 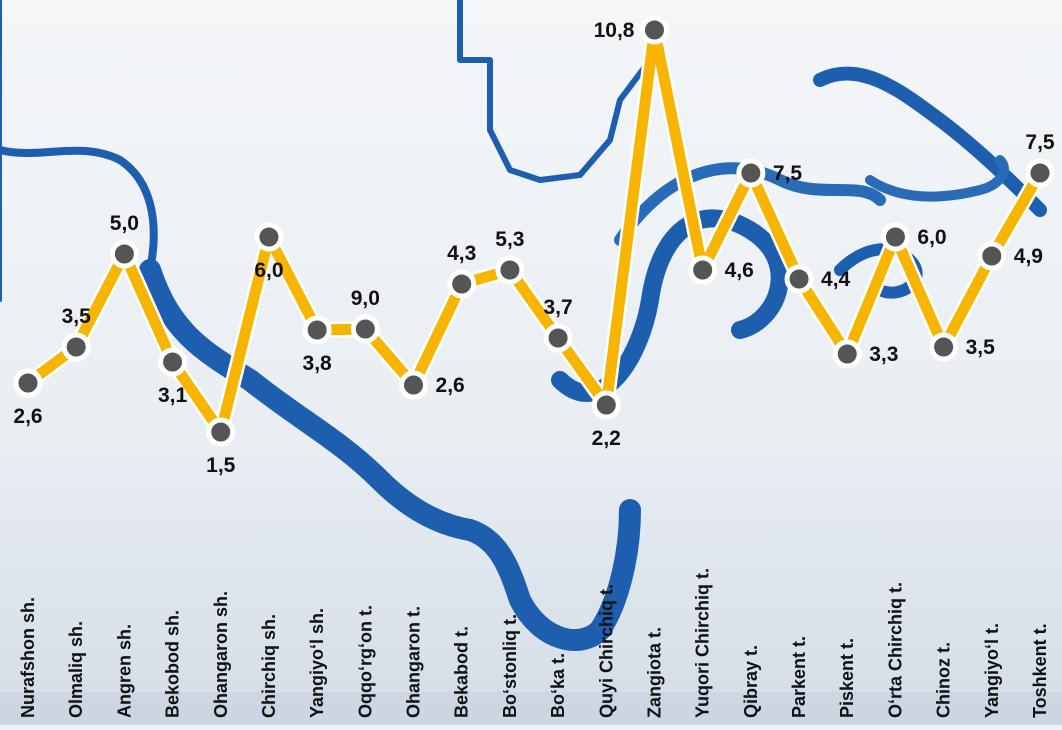 What do you see at coordinates (124, 223) in the screenshot?
I see `data-label: 5,0` at bounding box center [124, 223].